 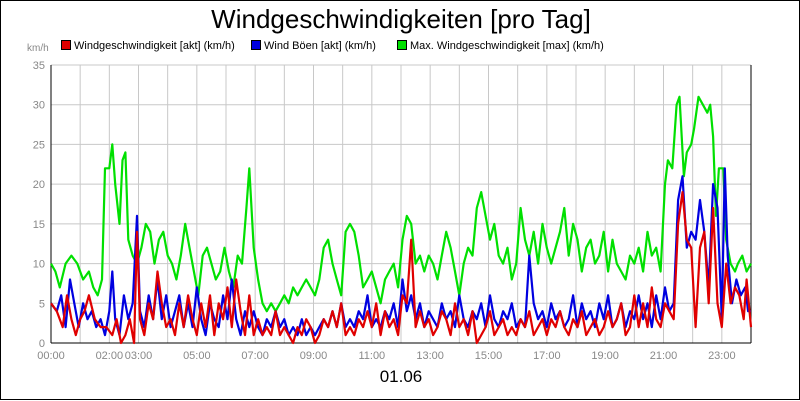 What do you see at coordinates (42, 304) in the screenshot?
I see `y-tick-label: 5` at bounding box center [42, 304].